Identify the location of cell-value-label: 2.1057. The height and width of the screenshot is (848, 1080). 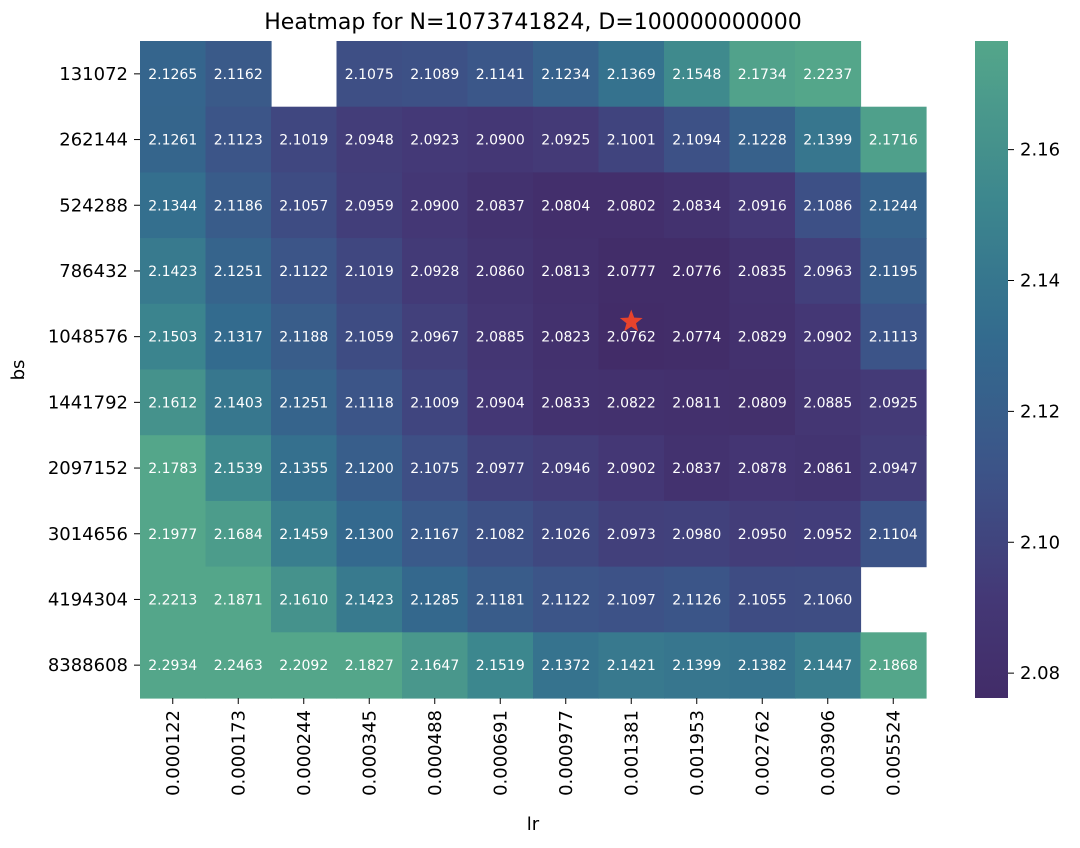
(303, 206).